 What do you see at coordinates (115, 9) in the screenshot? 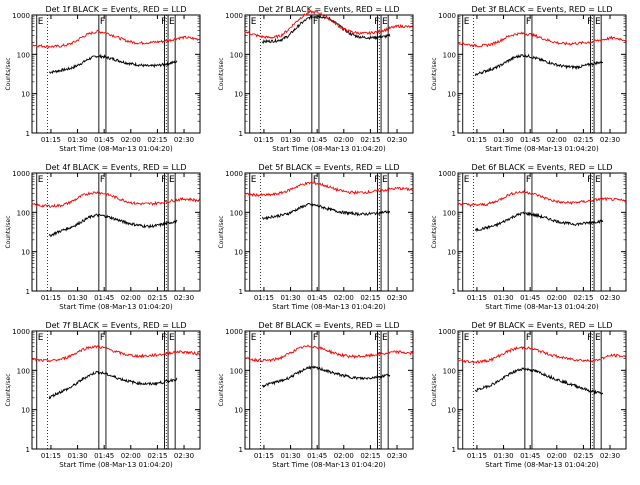
I see `chart-title: Det 1f BLACK = Events, RED = LLD` at bounding box center [115, 9].